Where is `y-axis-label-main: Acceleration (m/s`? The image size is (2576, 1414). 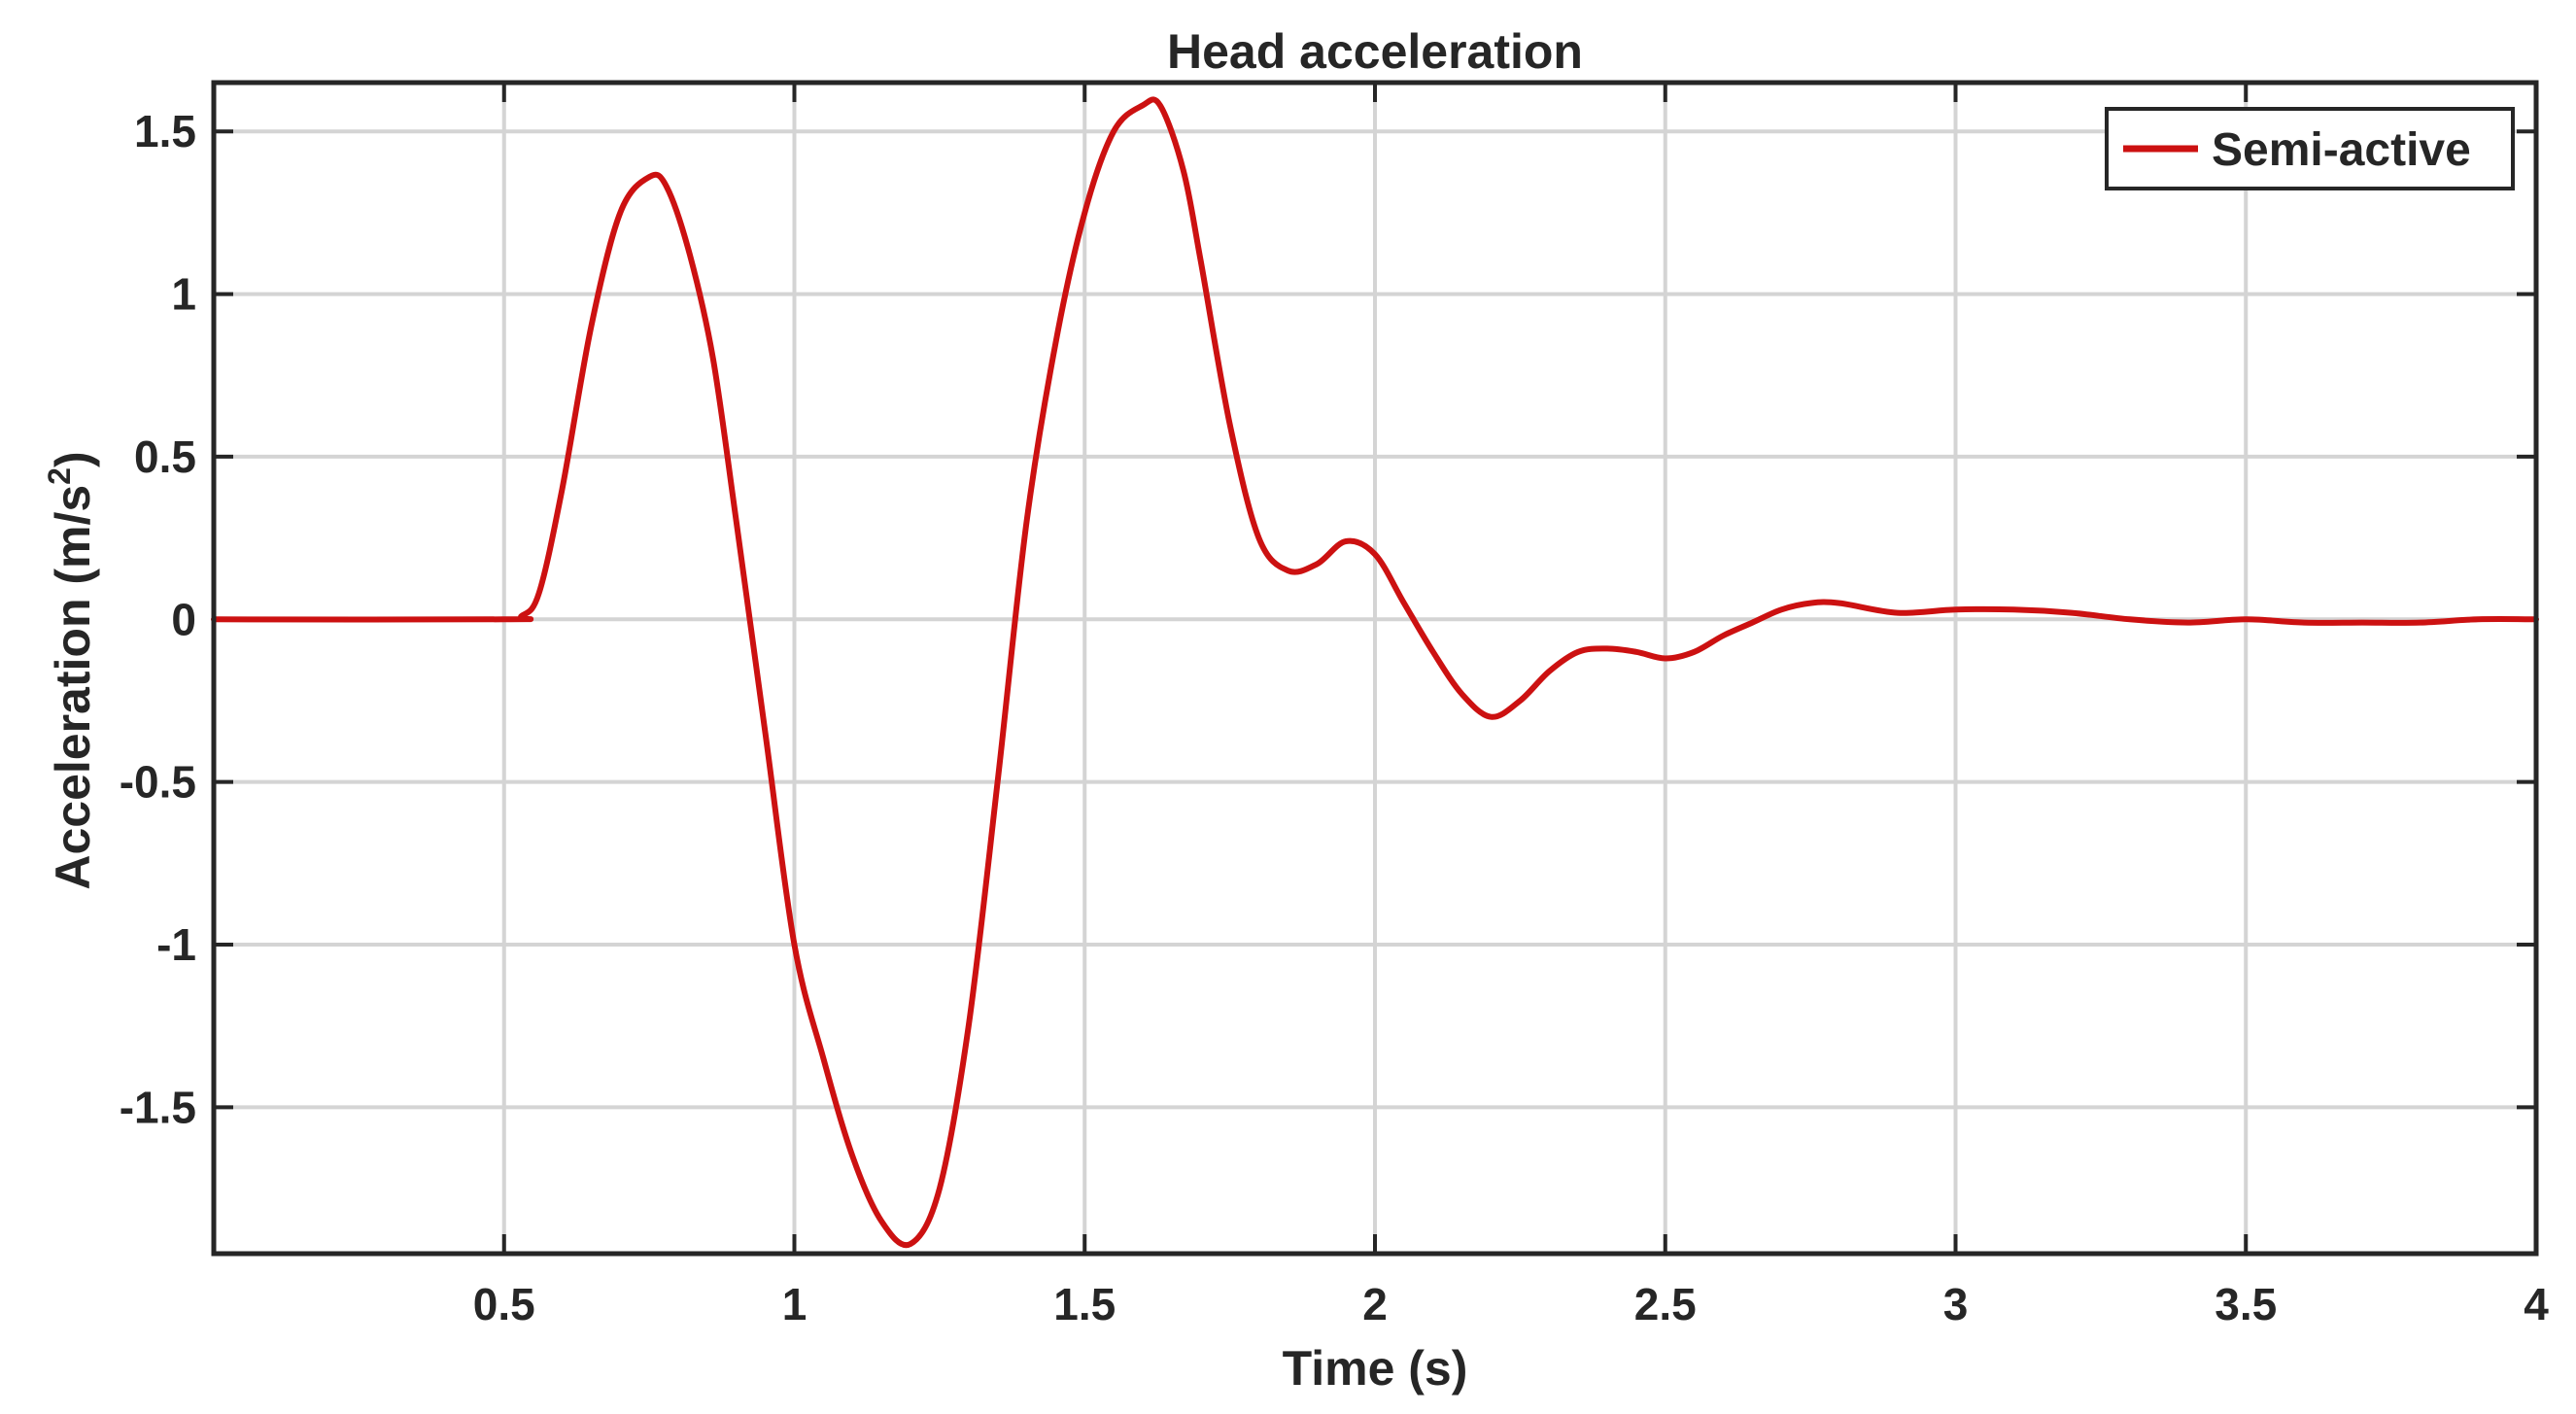
y-axis-label-main: Acceleration (m/s is located at coordinates (73, 687).